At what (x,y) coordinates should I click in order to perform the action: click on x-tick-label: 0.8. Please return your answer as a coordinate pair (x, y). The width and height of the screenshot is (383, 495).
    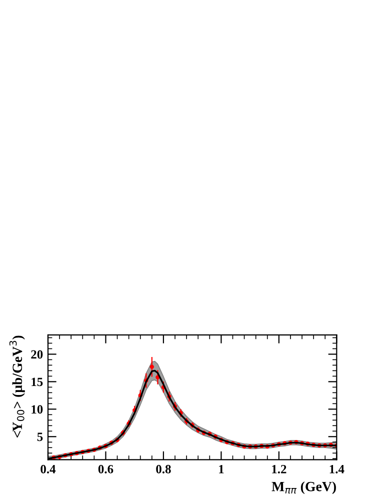
    Looking at the image, I should click on (163, 469).